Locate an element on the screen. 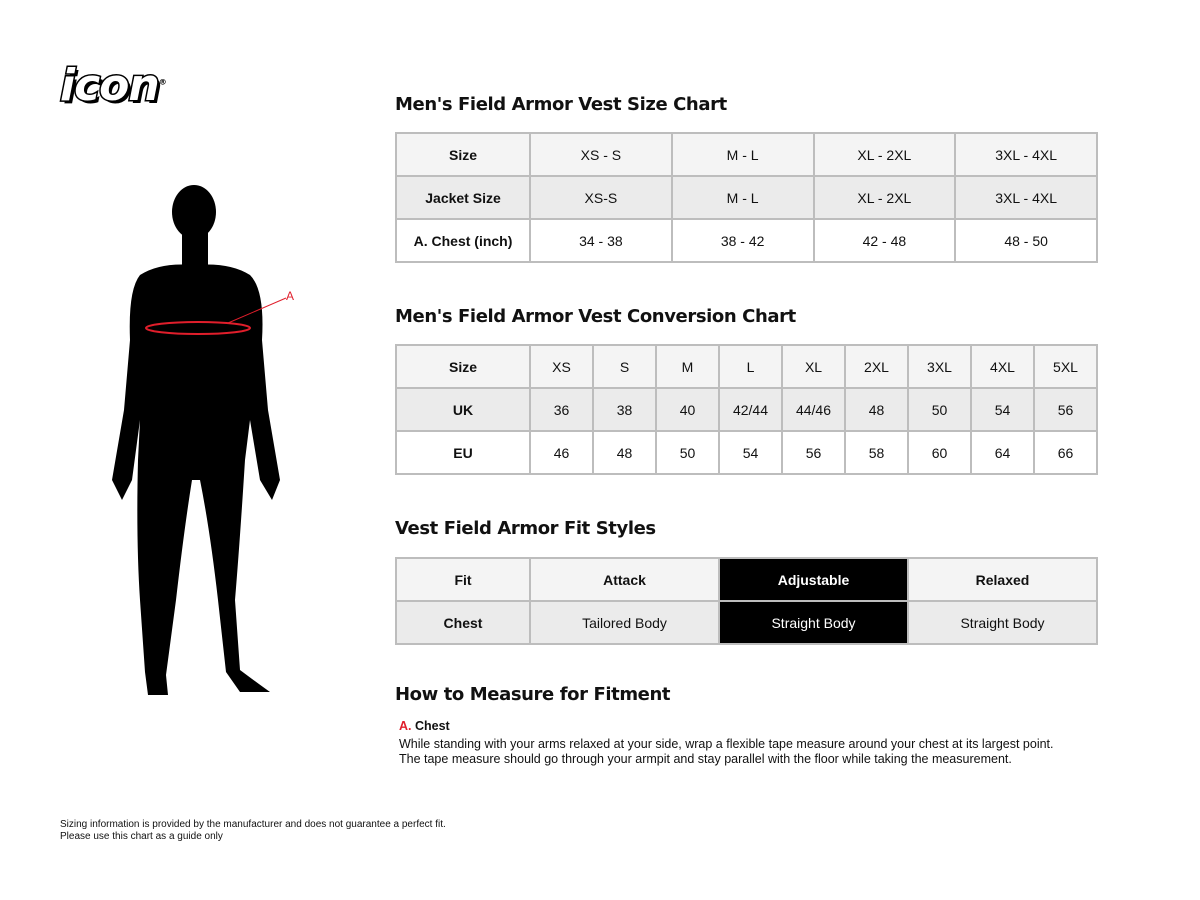  column-header-cell: 5XL is located at coordinates (1065, 366).